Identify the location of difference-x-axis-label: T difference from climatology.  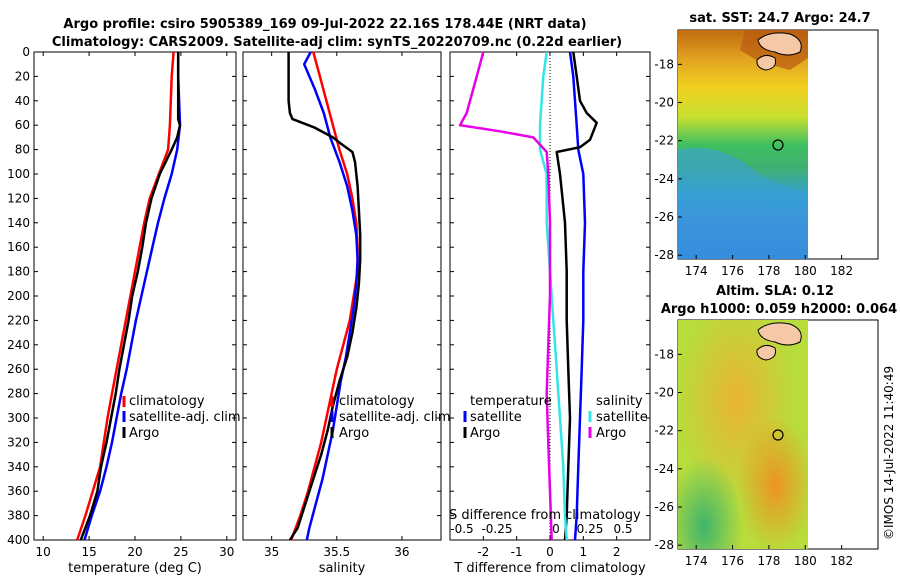
(549, 568).